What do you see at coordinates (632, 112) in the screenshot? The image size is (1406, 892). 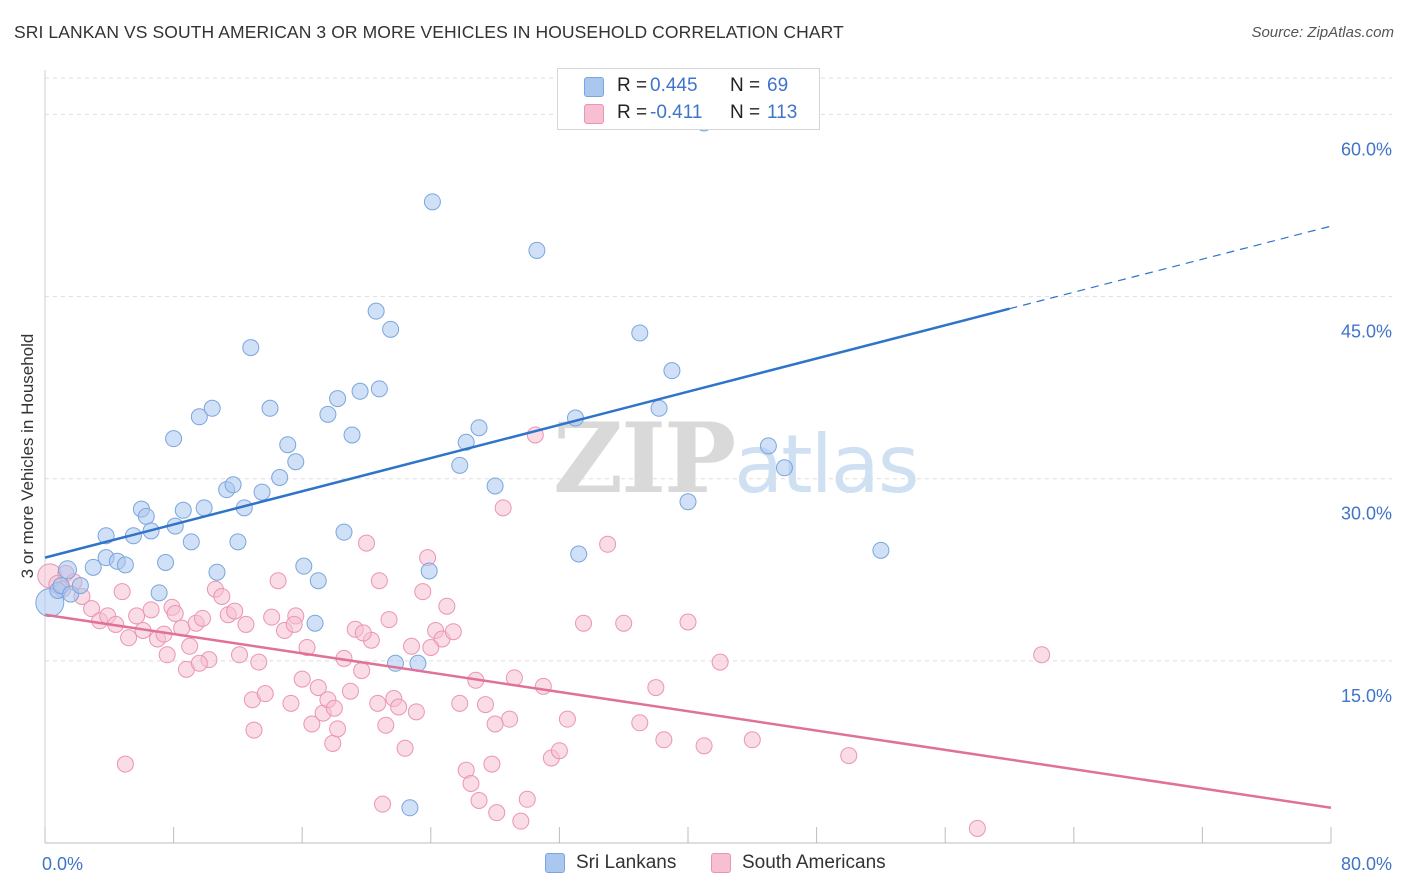 I see `legend-r-label: R =` at bounding box center [632, 112].